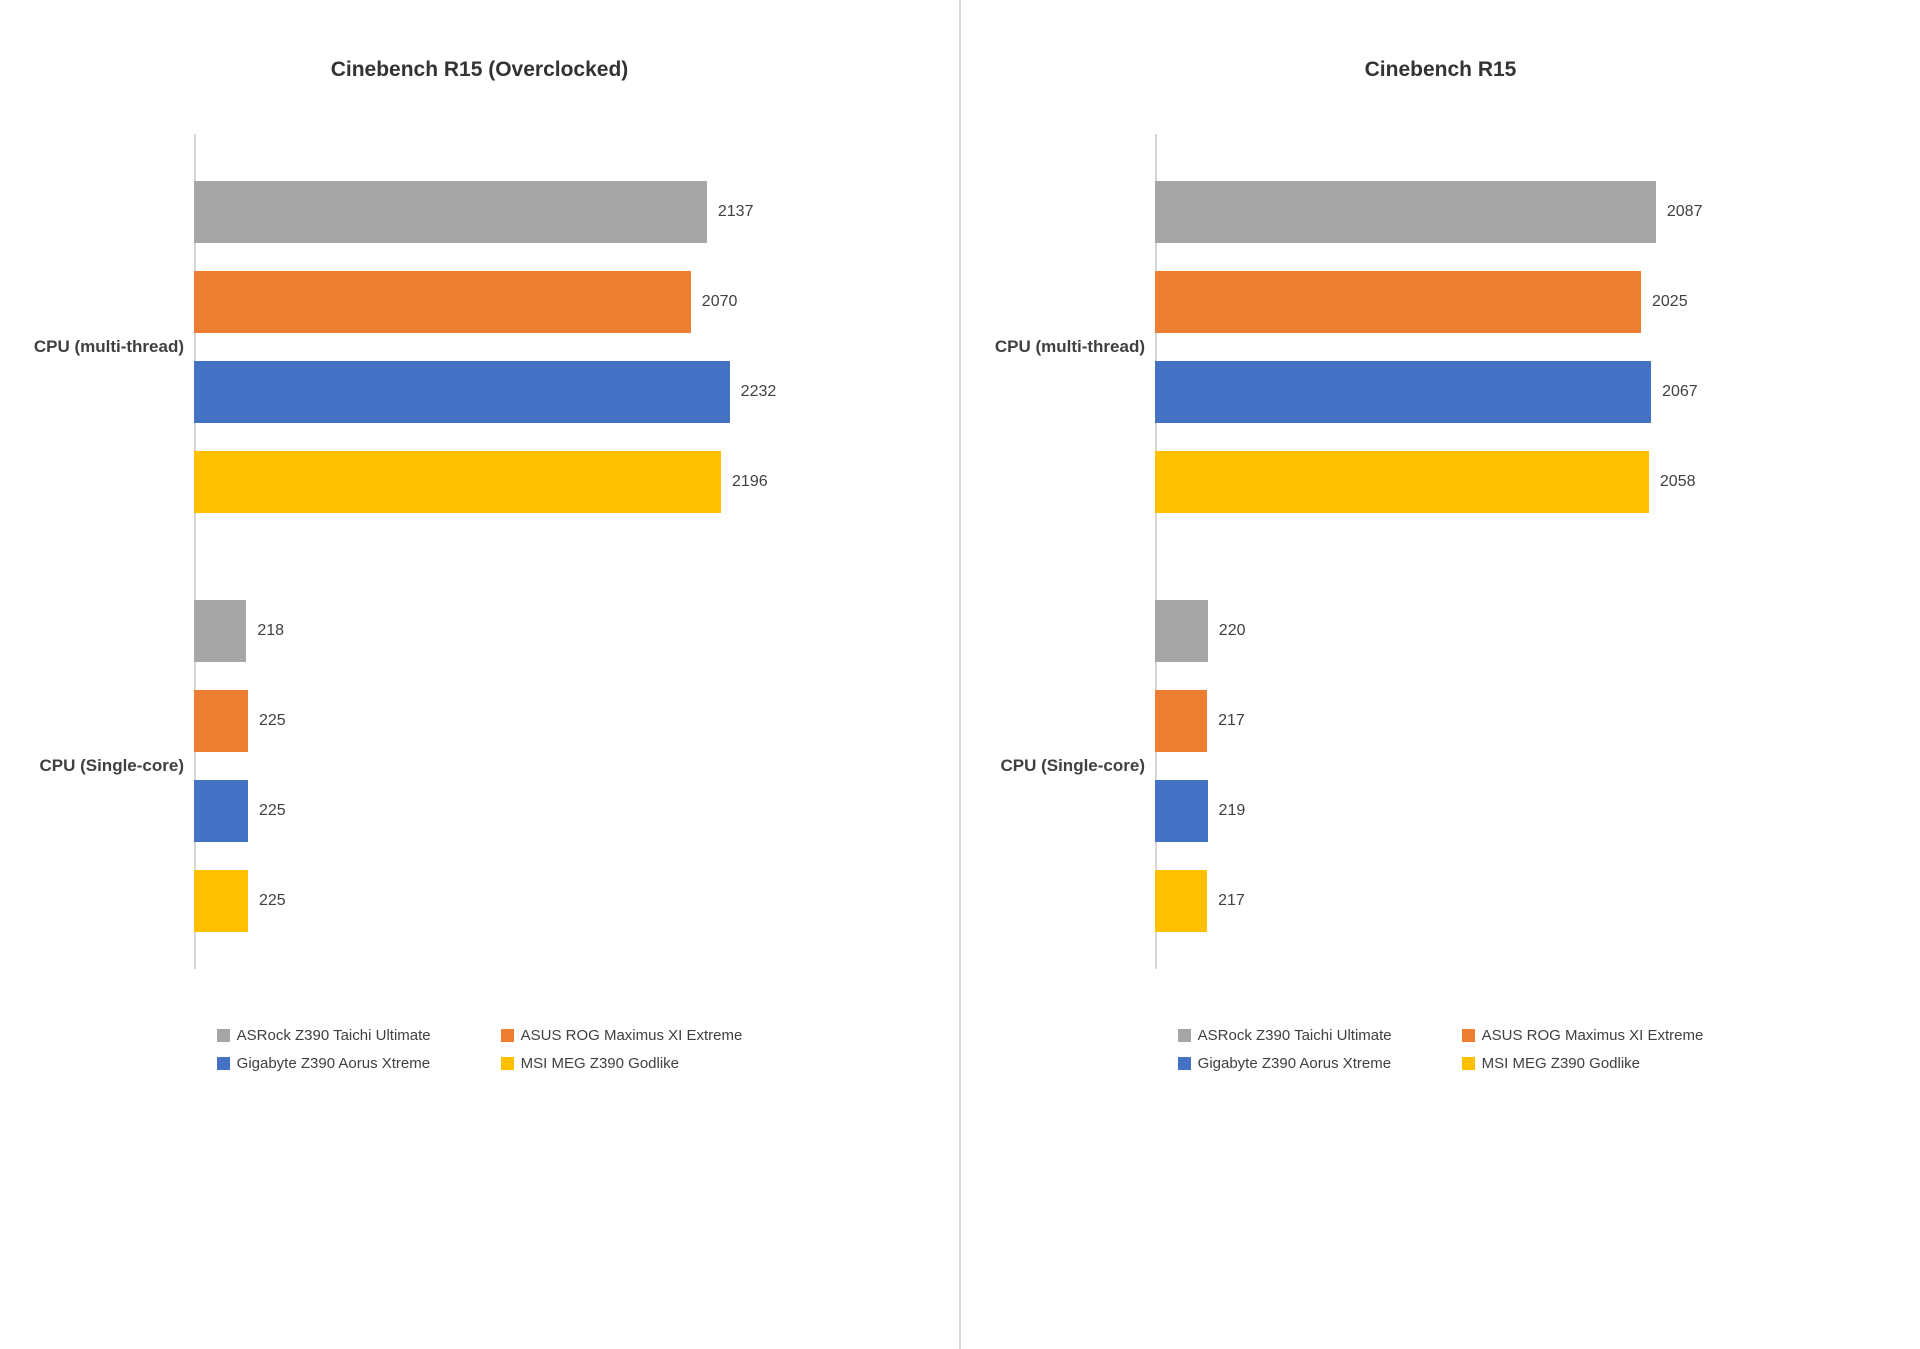  Describe the element at coordinates (1455, 347) in the screenshot. I see `bar-stack: 2087 2025 2067 2058` at that location.